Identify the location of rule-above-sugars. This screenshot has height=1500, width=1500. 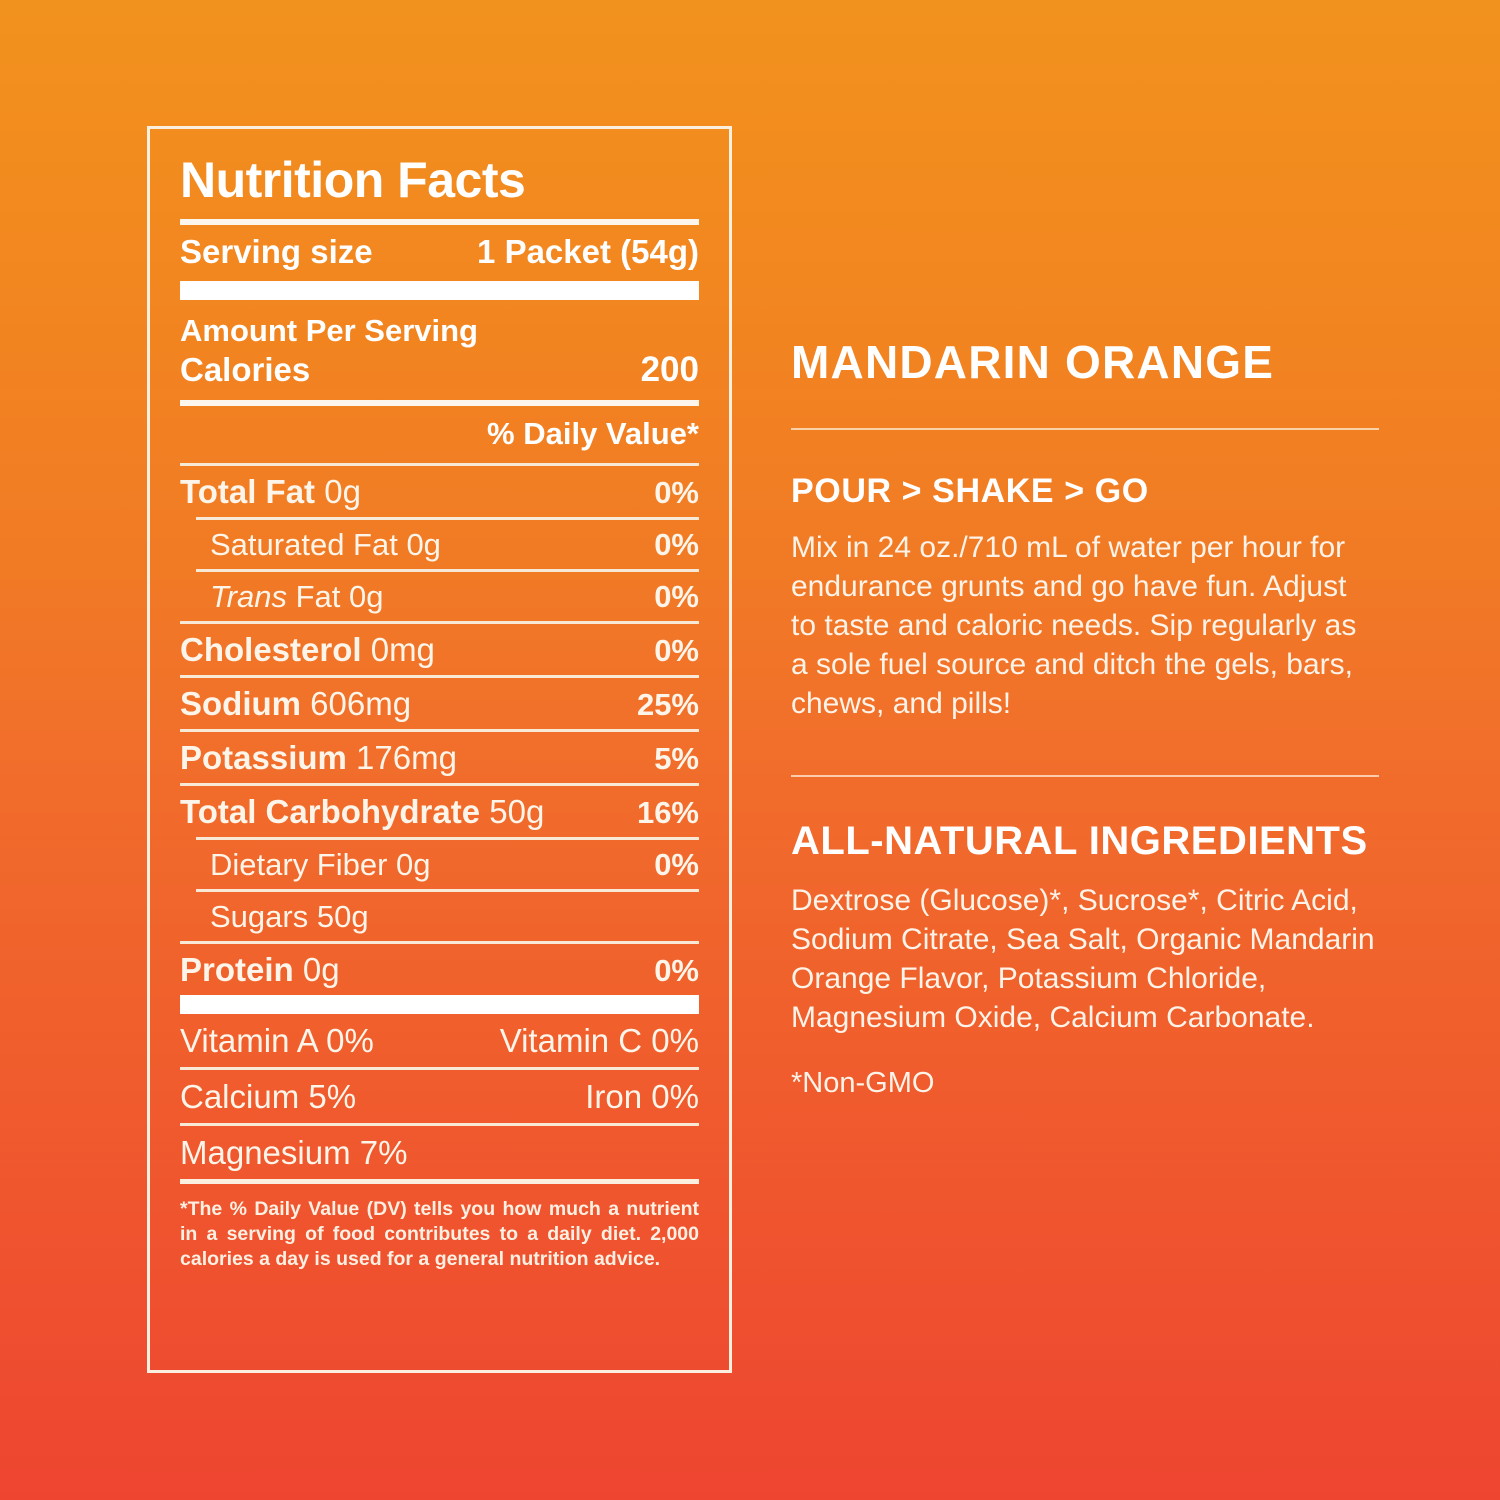
(447, 890).